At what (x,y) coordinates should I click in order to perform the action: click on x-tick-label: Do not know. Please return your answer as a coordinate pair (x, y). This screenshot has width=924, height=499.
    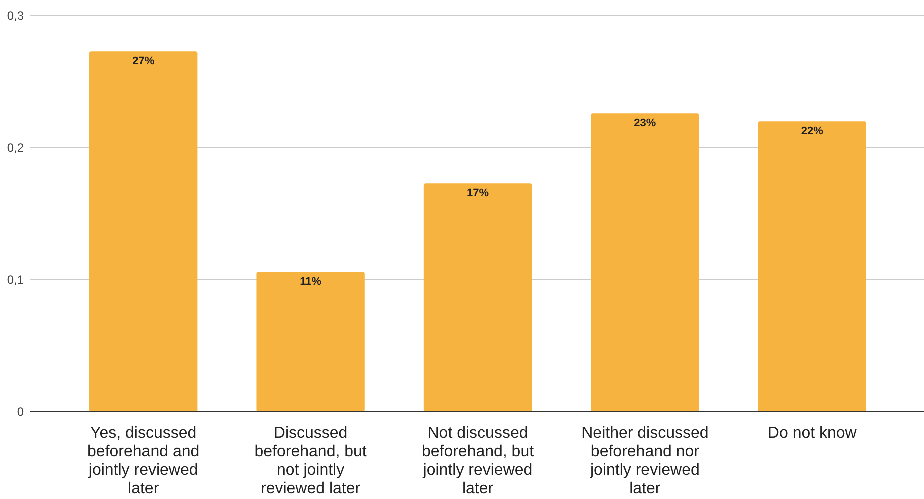
    Looking at the image, I should click on (813, 433).